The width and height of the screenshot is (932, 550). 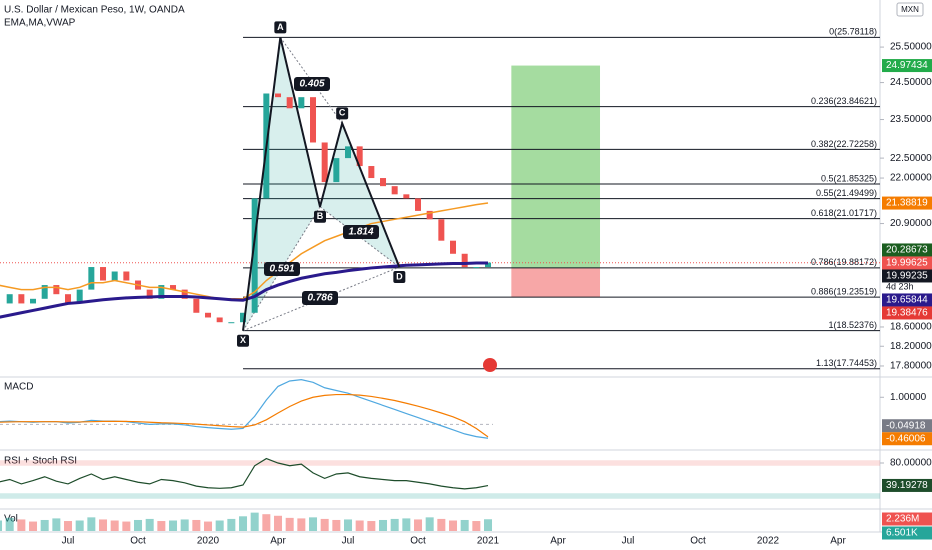 I want to click on y-tick-label: 22.50000, so click(x=911, y=158).